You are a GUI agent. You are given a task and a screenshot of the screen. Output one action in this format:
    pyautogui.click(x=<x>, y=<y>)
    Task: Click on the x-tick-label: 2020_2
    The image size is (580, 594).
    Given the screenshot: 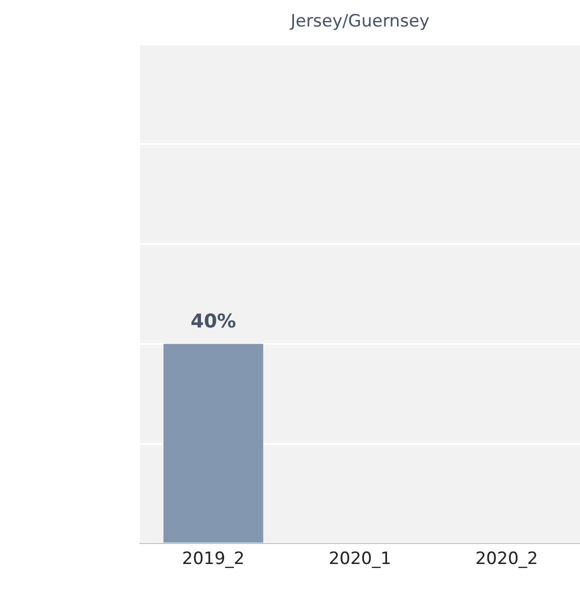 What is the action you would take?
    pyautogui.click(x=506, y=559)
    